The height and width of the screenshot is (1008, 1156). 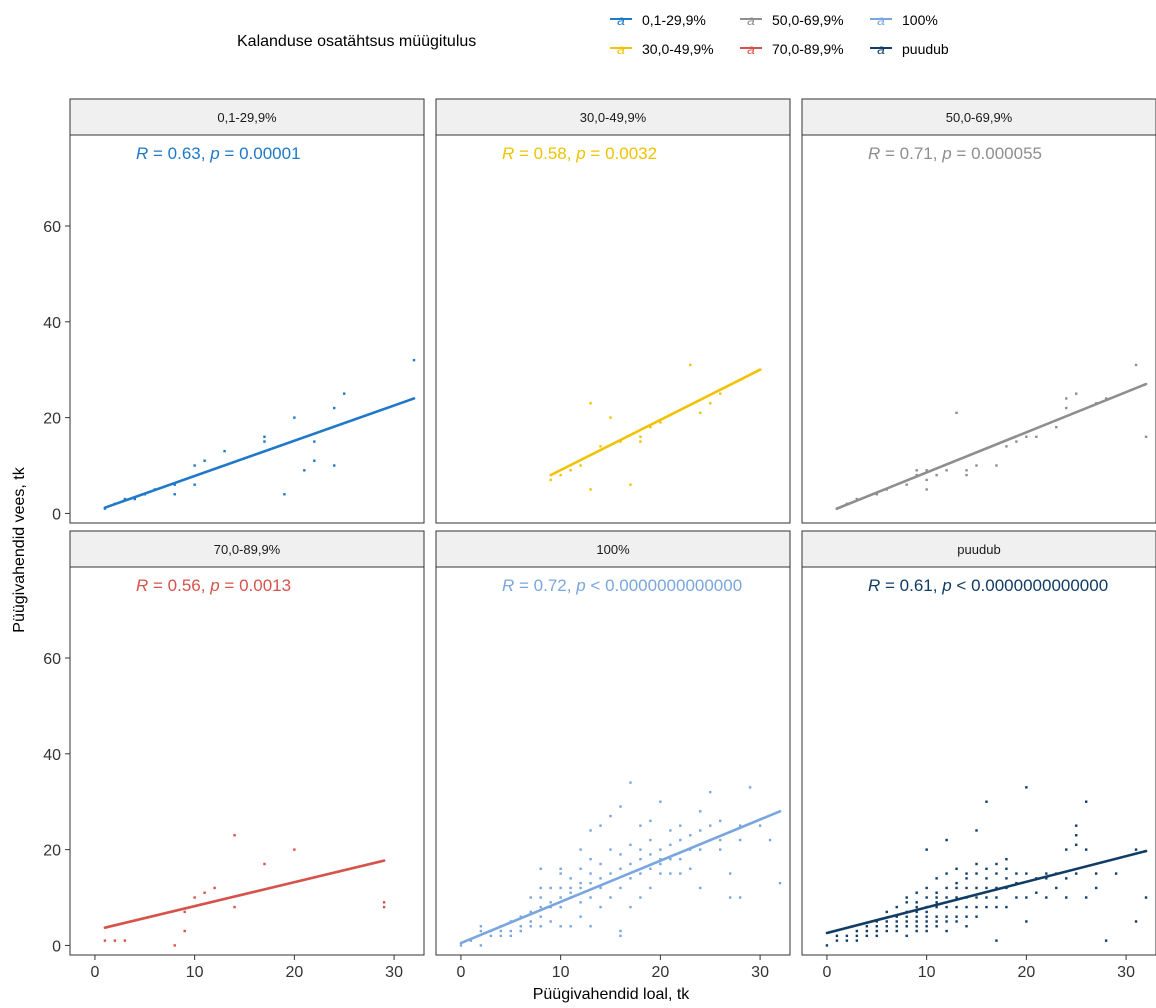 What do you see at coordinates (613, 549) in the screenshot?
I see `facet-strip-label: 100%` at bounding box center [613, 549].